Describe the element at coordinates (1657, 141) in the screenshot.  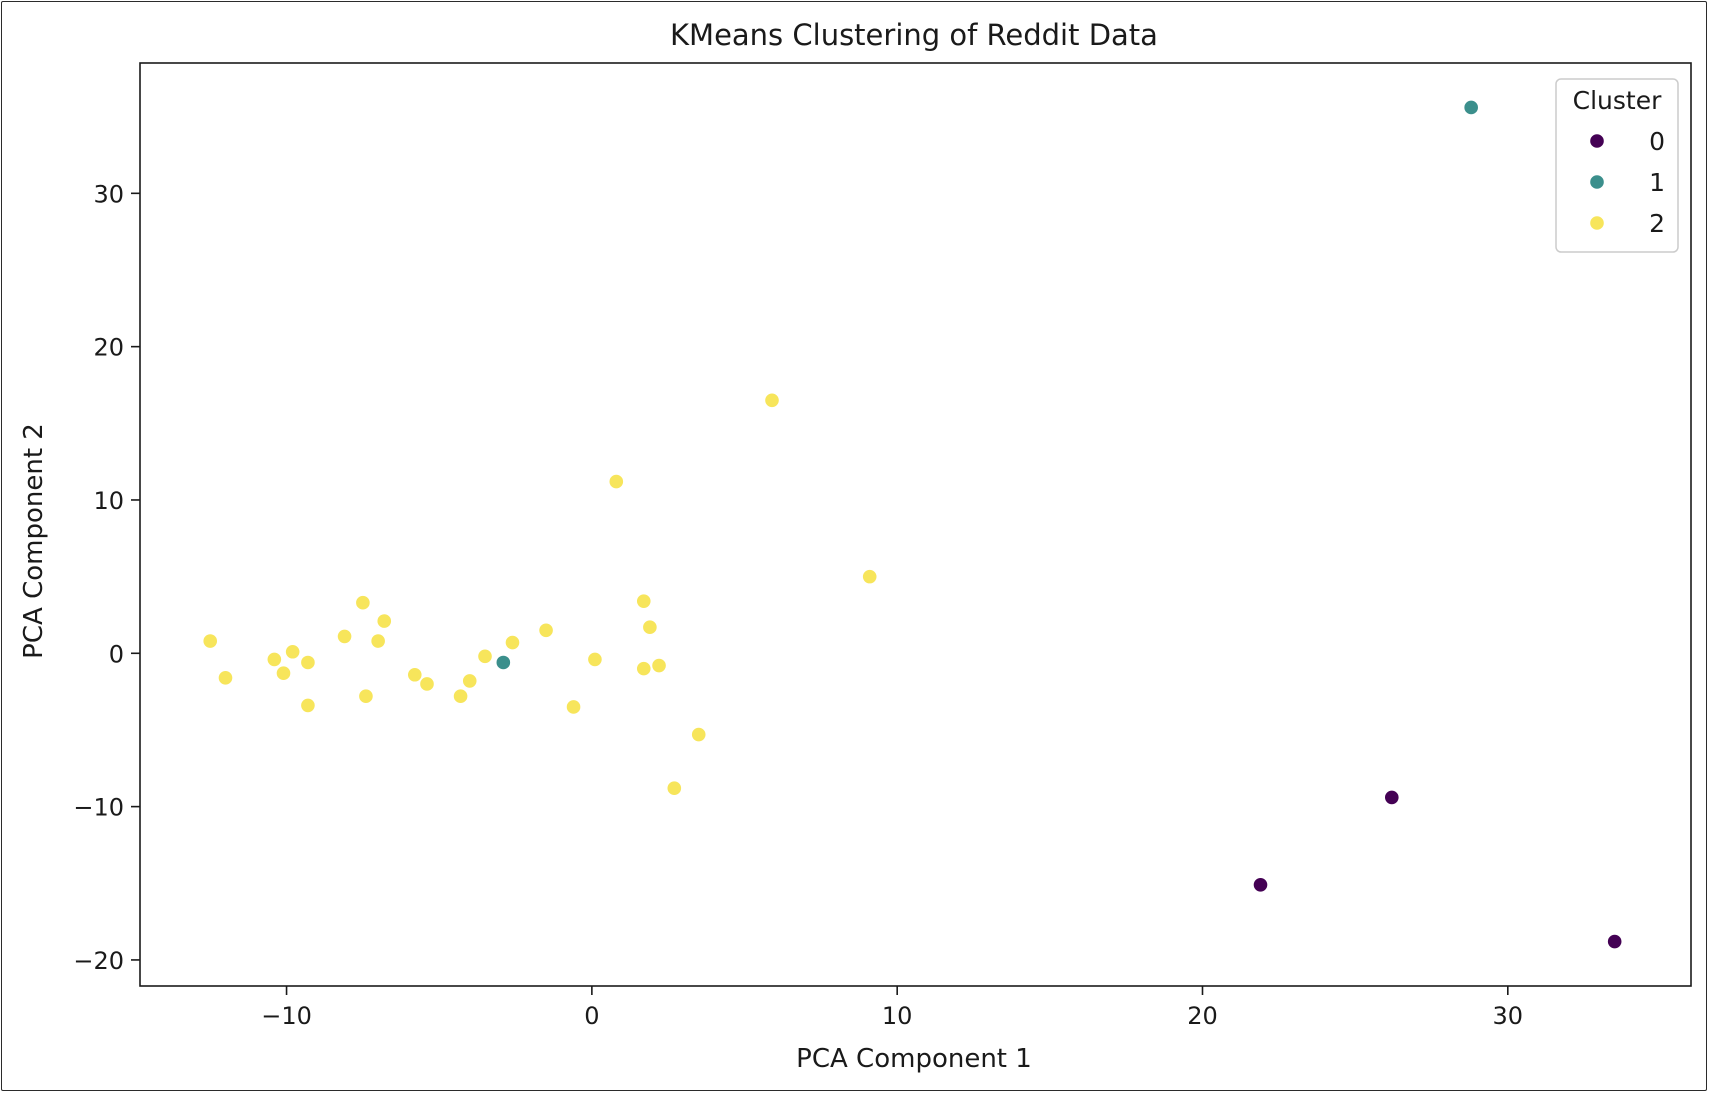
I see `legend-label-0: 0` at that location.